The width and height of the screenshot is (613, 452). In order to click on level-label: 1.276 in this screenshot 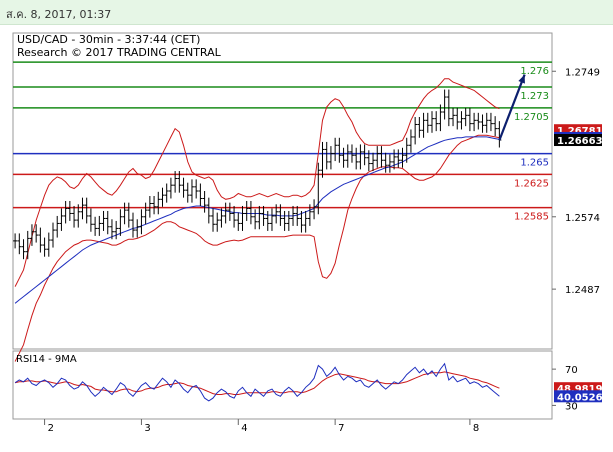, I will do `click(534, 71)`.